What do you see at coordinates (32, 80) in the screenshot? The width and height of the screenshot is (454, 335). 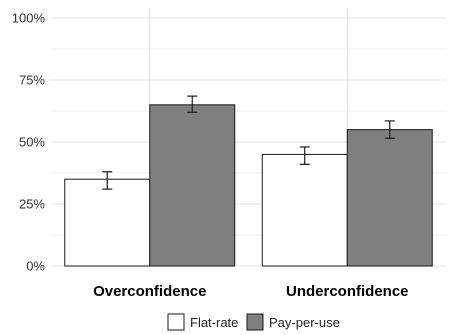 I see `y-tick-label: 75%` at bounding box center [32, 80].